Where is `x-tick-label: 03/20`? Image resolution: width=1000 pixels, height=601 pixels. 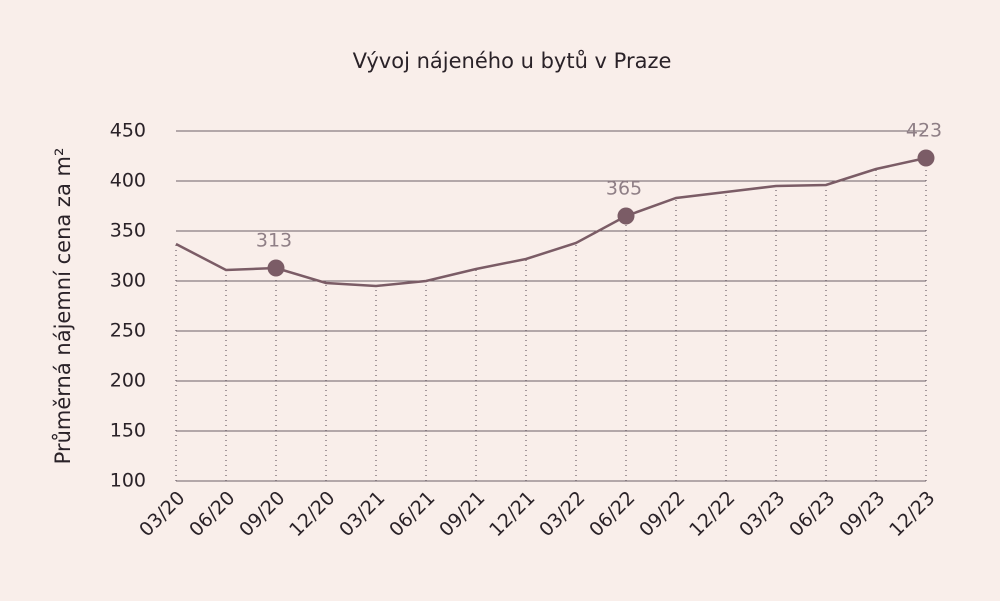 x-tick-label: 03/20 is located at coordinates (162, 514).